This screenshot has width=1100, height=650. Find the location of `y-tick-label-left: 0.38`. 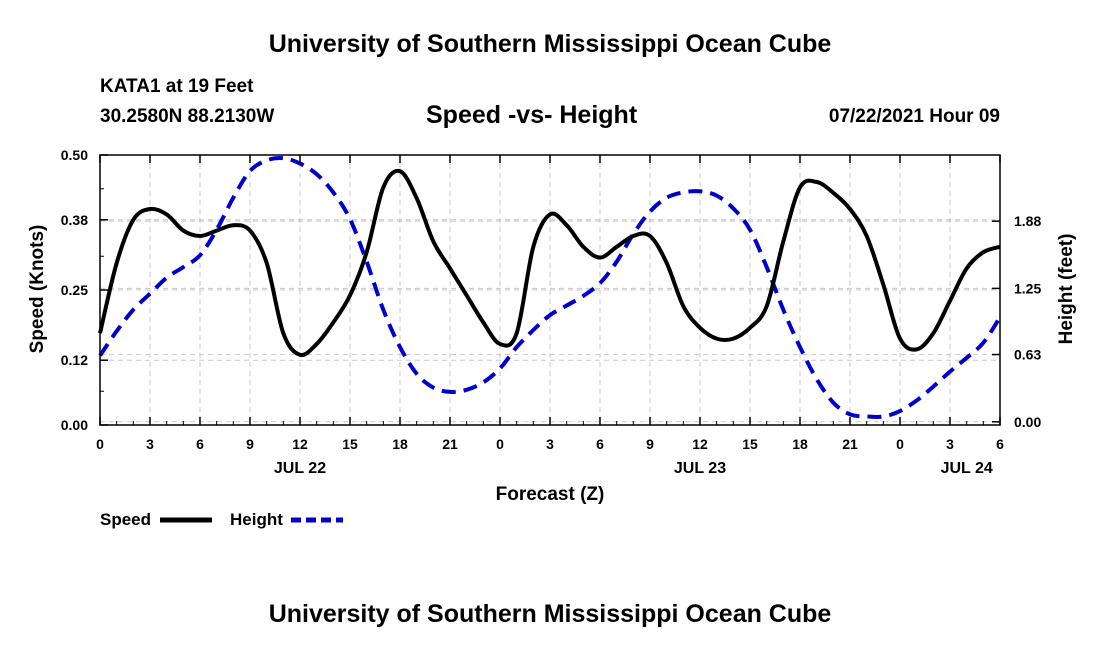

y-tick-label-left: 0.38 is located at coordinates (74, 220).